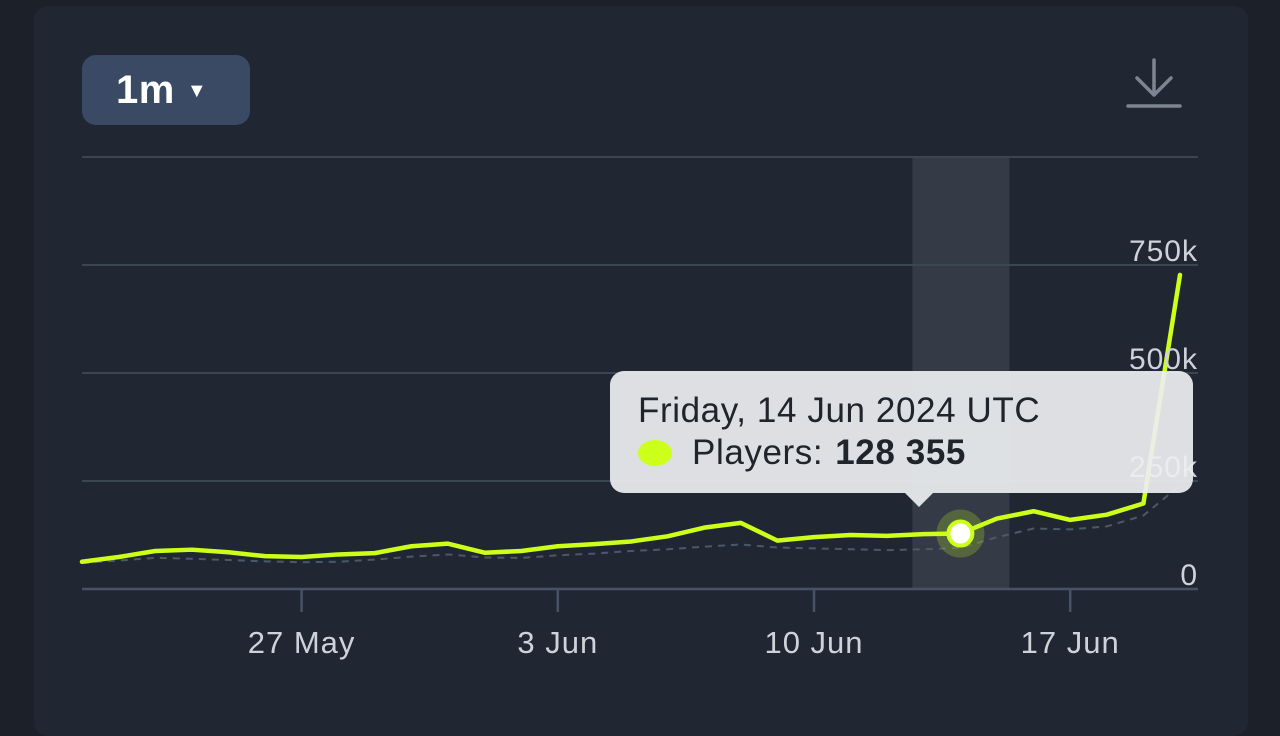 The image size is (1280, 736). I want to click on x-tick-label: 10 Jun, so click(813, 642).